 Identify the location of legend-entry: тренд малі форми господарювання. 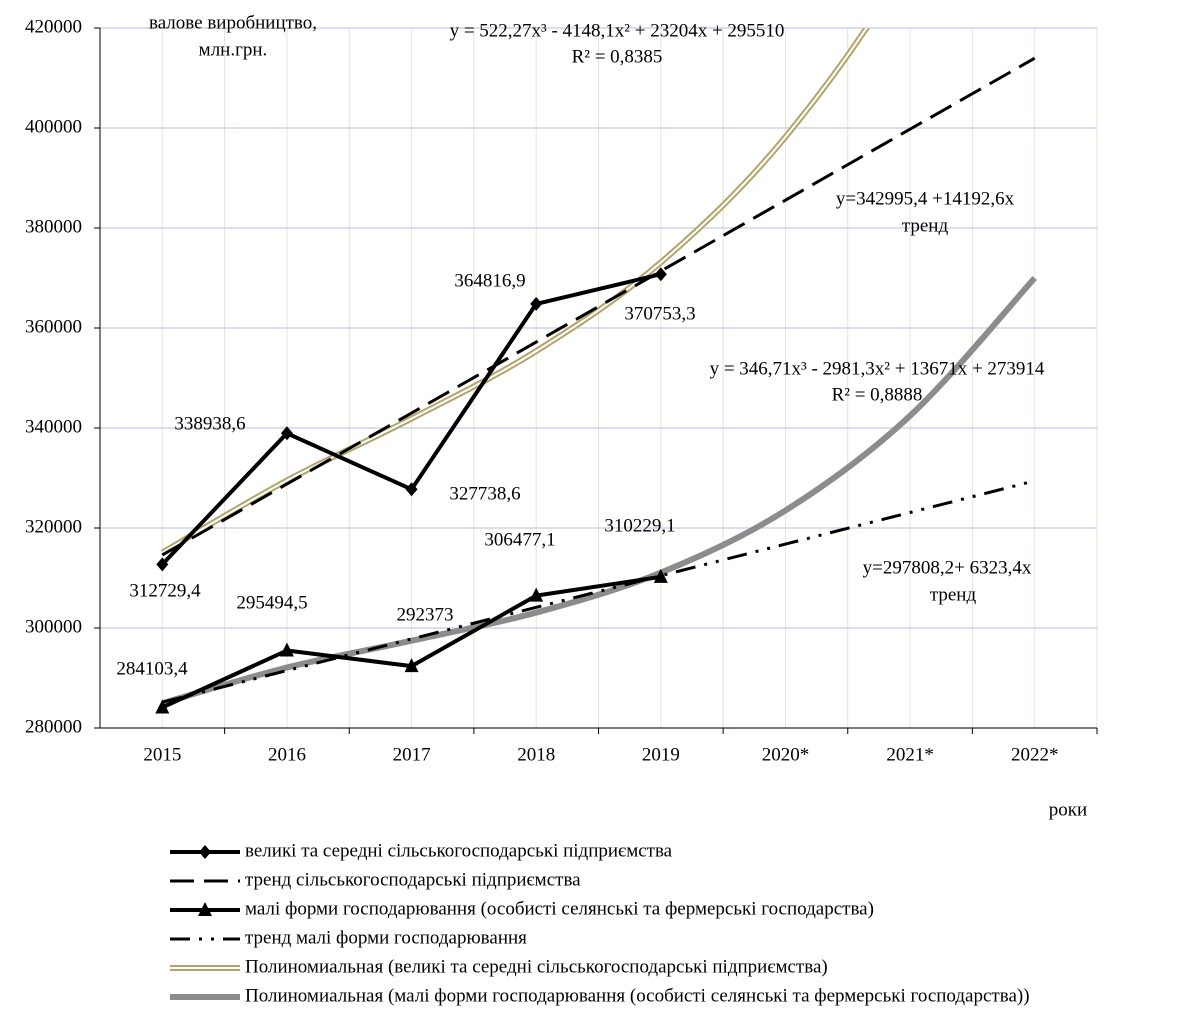
(348, 937).